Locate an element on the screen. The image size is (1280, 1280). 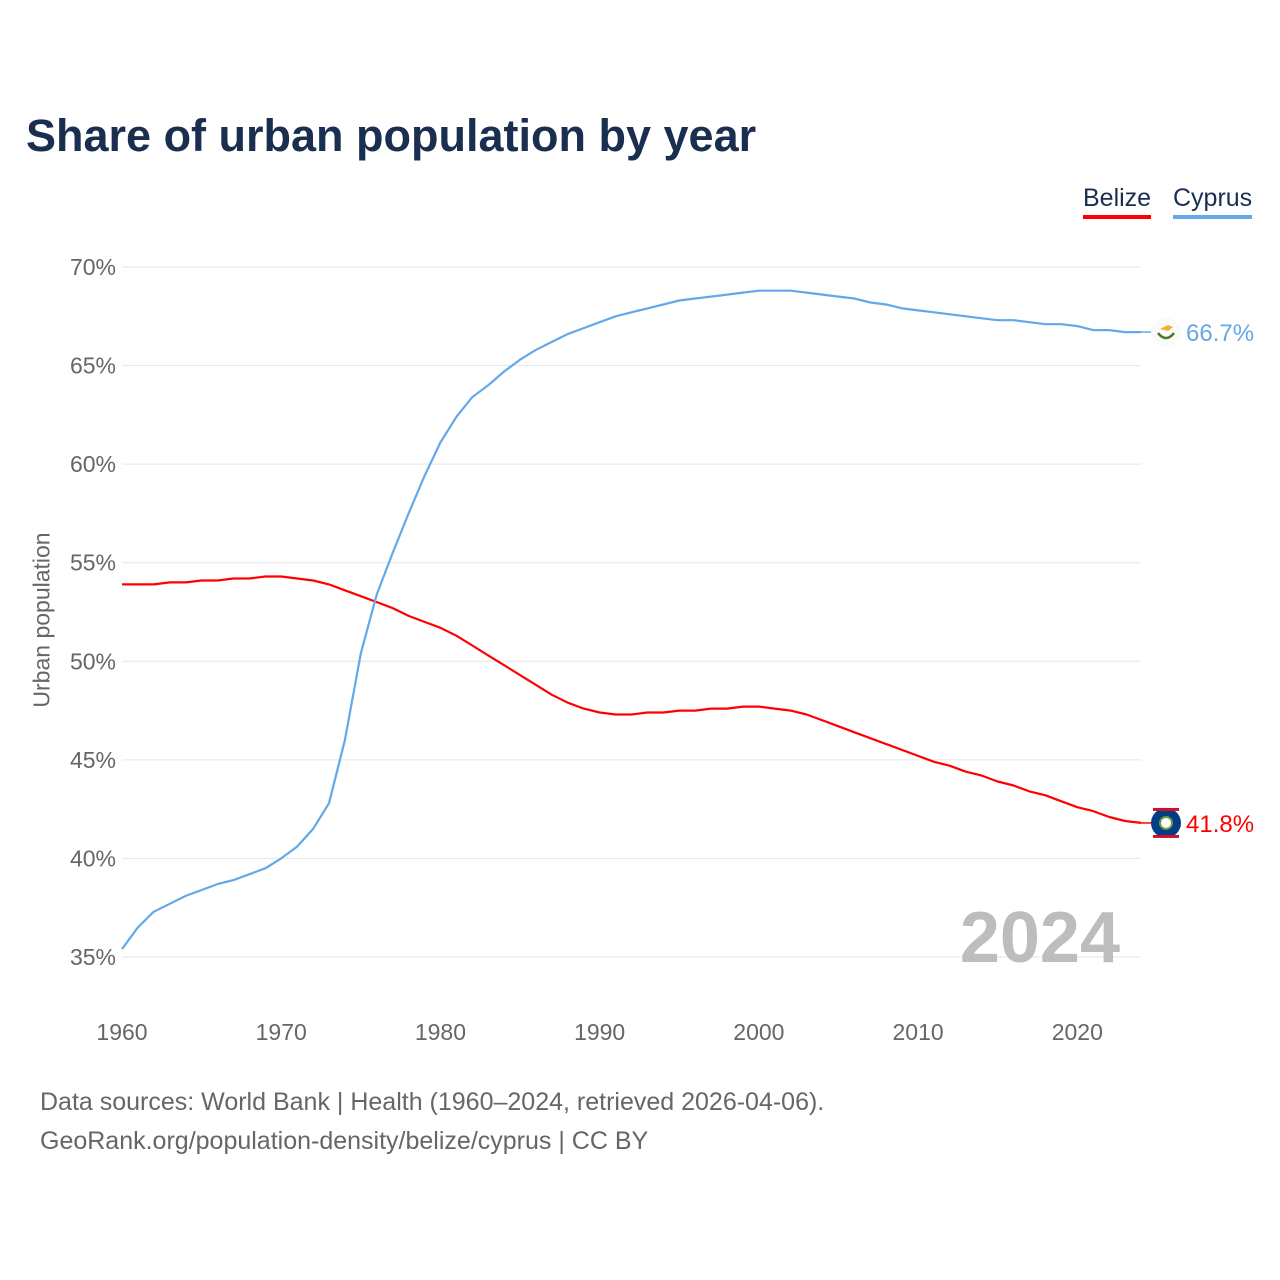
x-tick-label: 1960 is located at coordinates (121, 1032).